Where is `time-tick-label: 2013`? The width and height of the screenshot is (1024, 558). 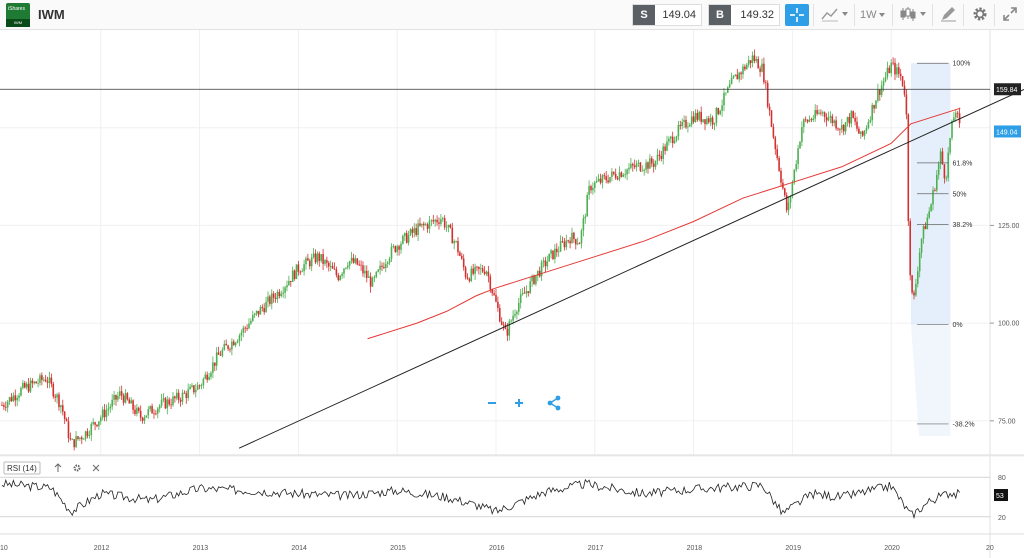 time-tick-label: 2013 is located at coordinates (201, 548).